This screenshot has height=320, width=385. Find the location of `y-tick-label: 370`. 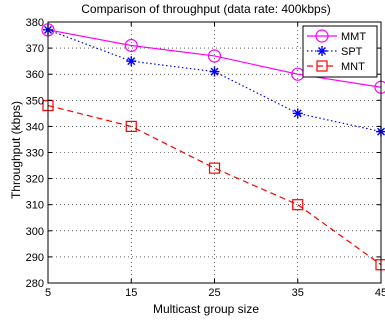

y-tick-label: 370 is located at coordinates (35, 49).